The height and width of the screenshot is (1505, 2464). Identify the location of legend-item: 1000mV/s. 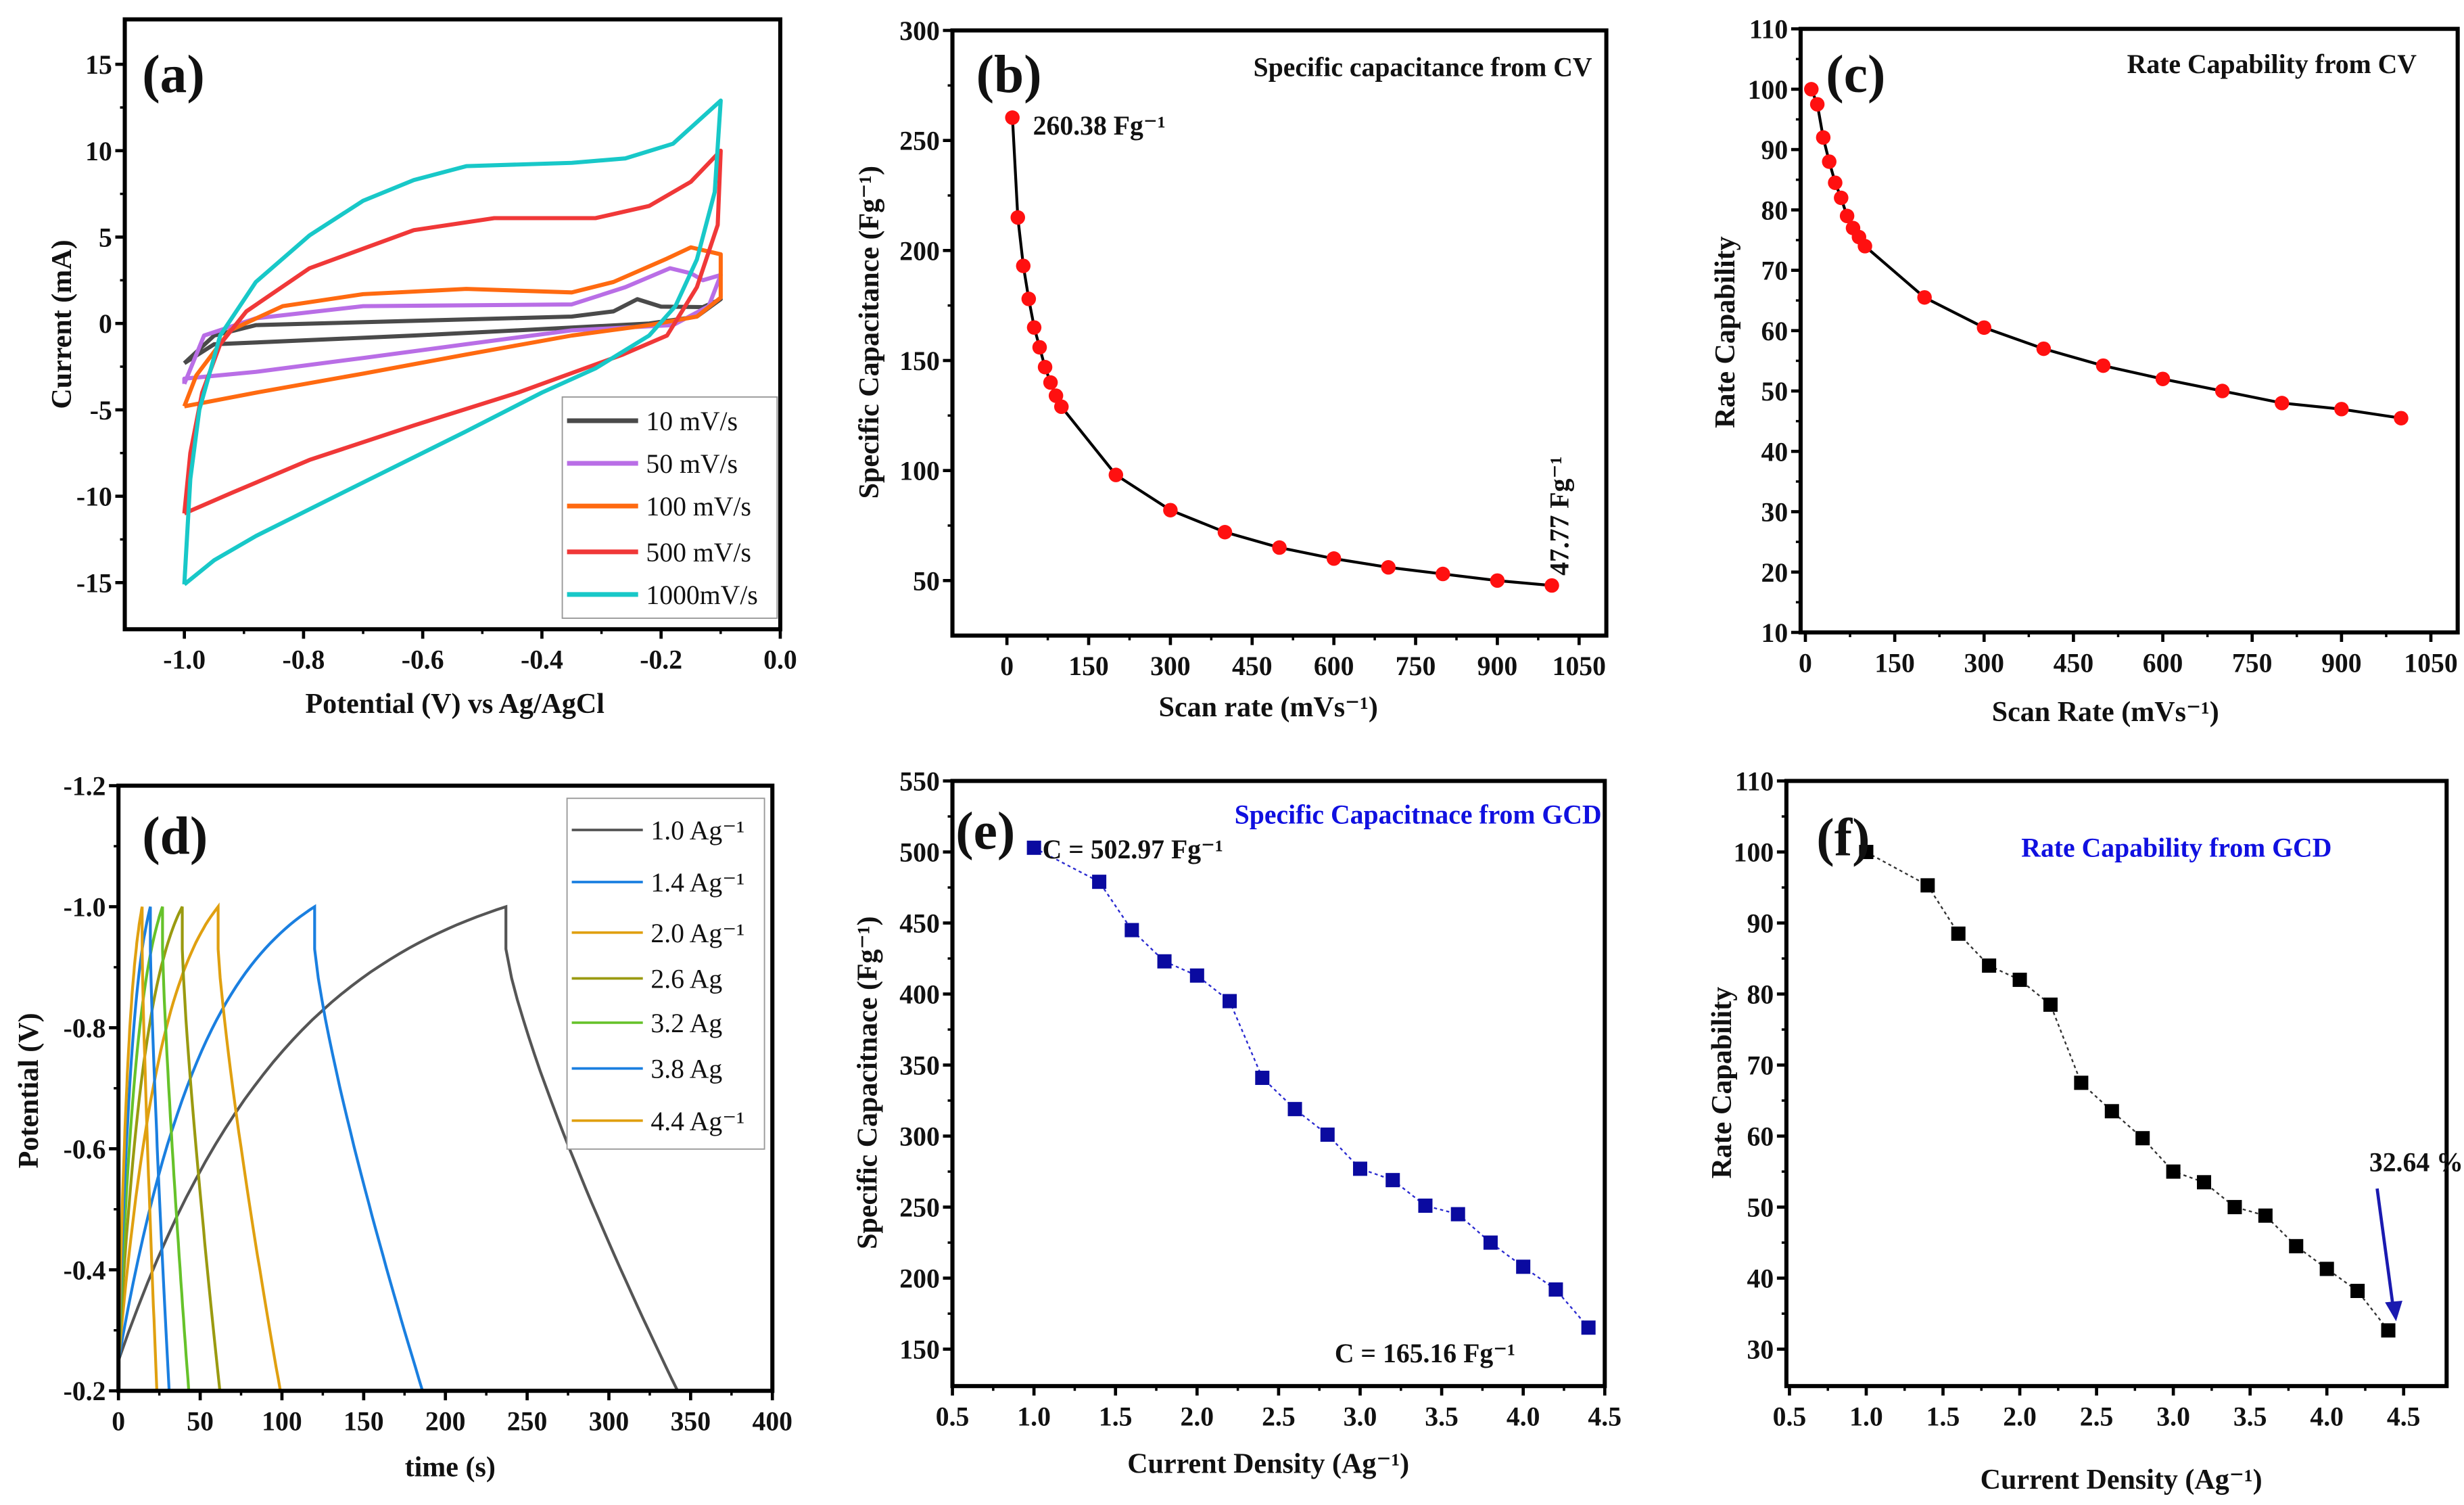
(662, 595).